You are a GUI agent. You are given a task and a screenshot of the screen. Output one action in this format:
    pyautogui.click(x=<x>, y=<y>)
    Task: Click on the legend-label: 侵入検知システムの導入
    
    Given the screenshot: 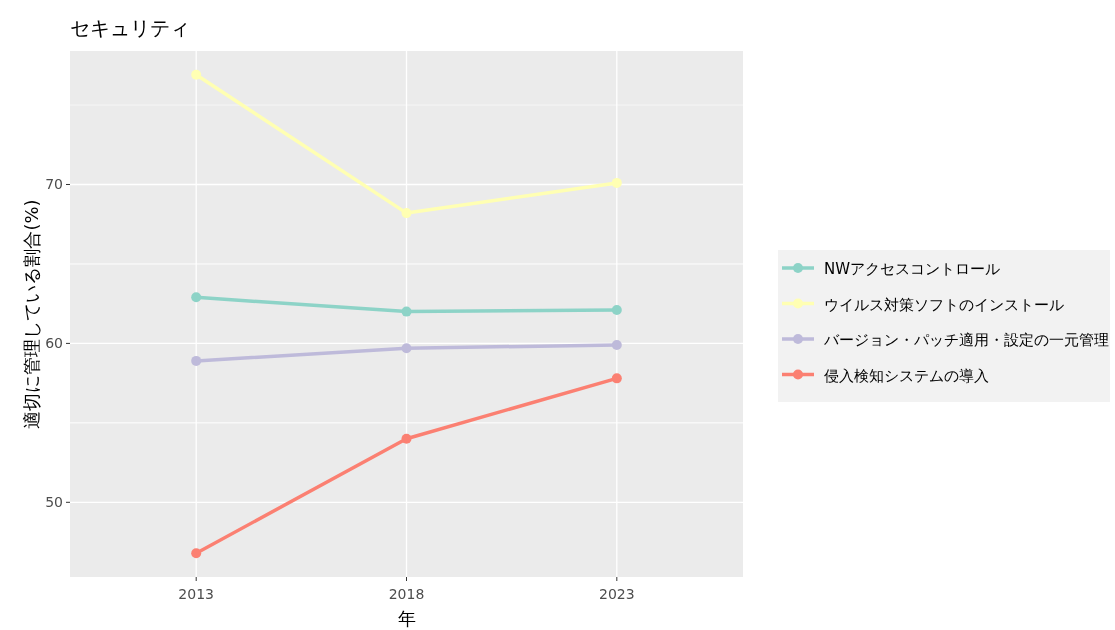 What is the action you would take?
    pyautogui.click(x=906, y=375)
    